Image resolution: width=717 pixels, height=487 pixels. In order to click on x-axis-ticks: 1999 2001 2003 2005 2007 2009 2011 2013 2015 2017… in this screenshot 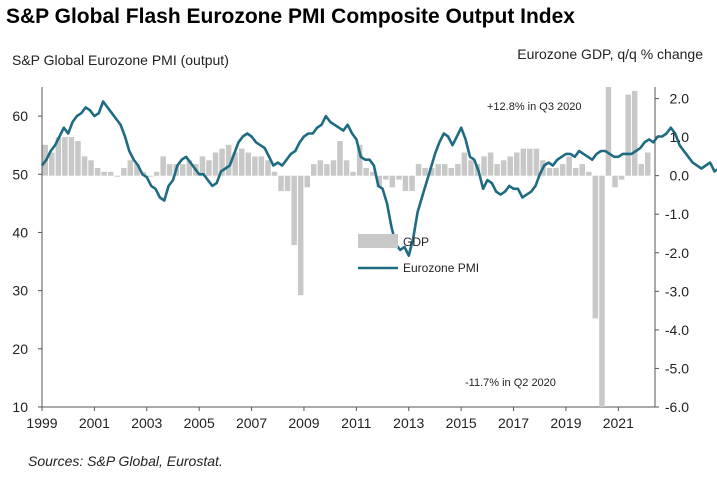, I will do `click(330, 419)`.